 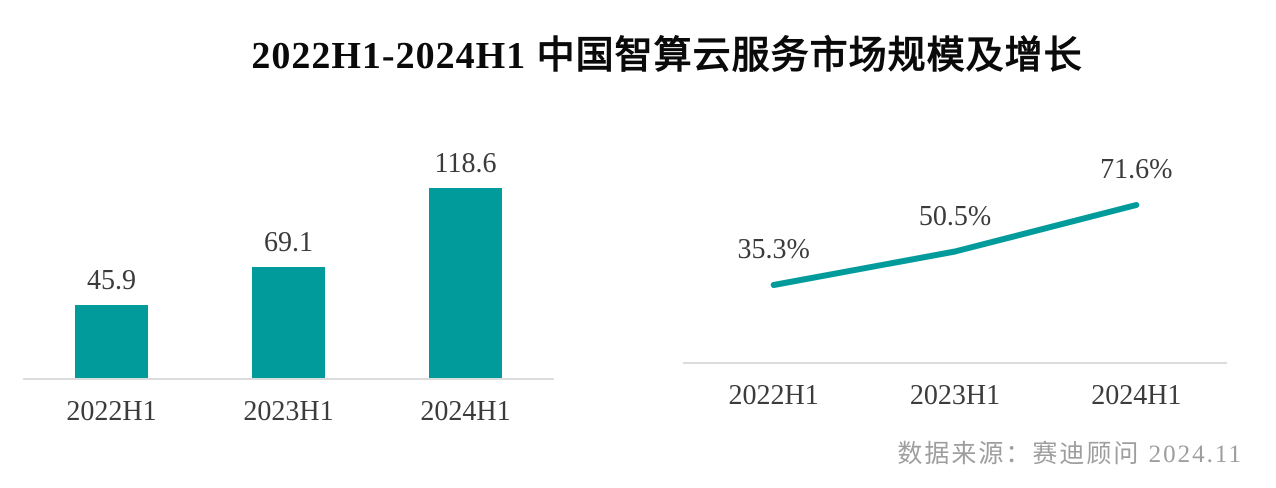 What do you see at coordinates (465, 163) in the screenshot?
I see `bar-value-label: 118.6` at bounding box center [465, 163].